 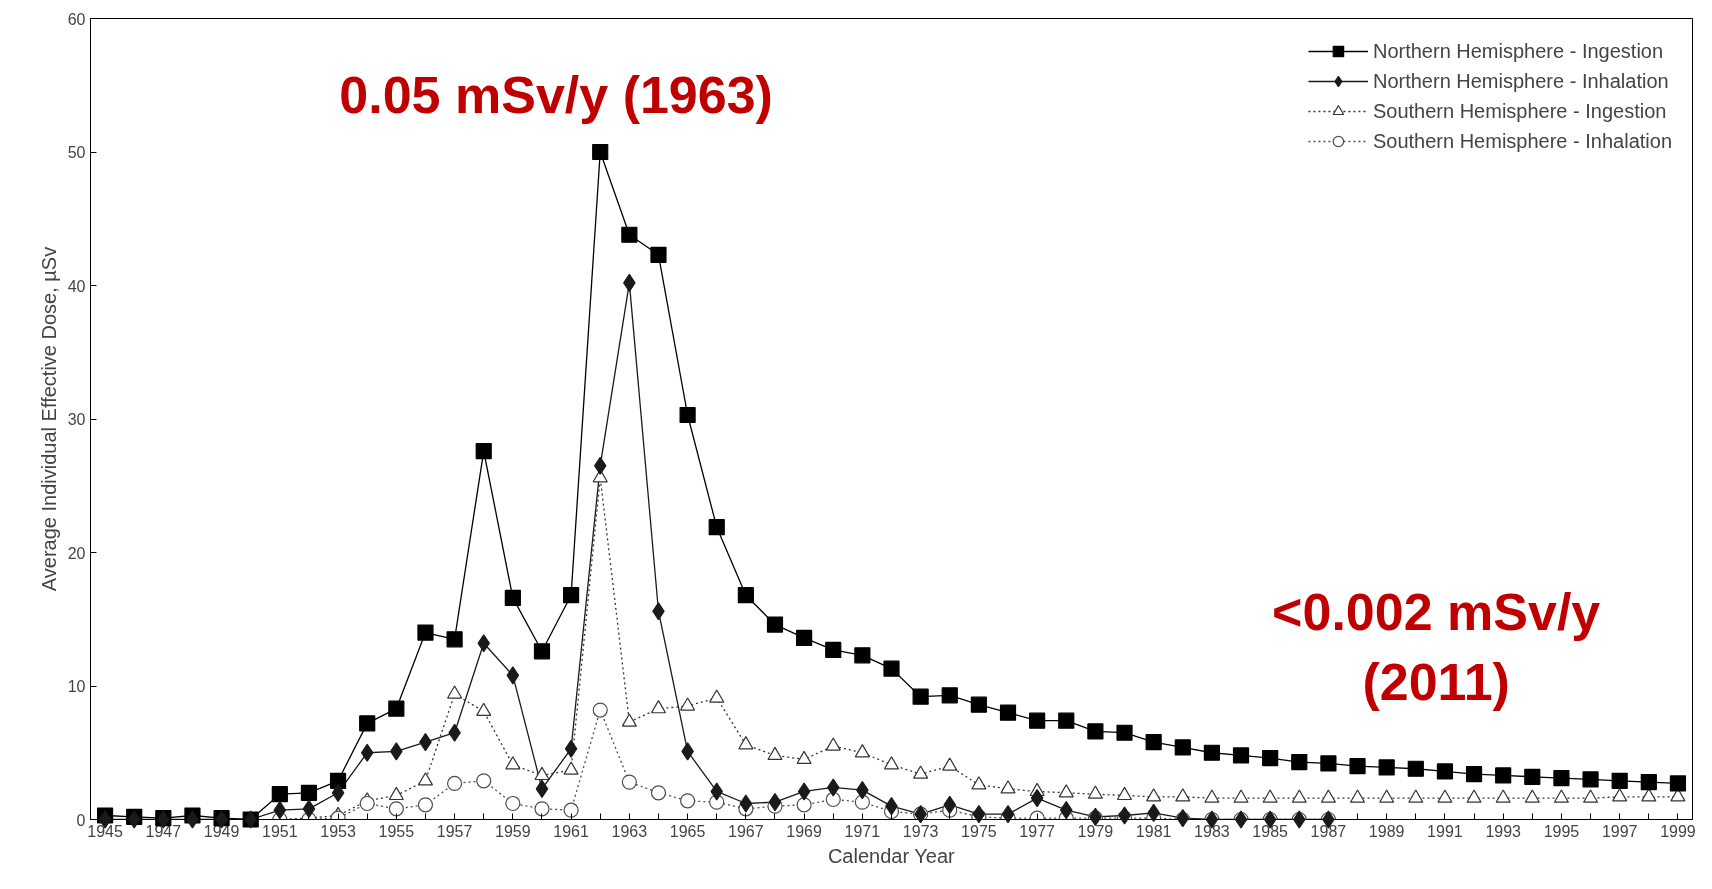 What do you see at coordinates (1386, 831) in the screenshot?
I see `x-tick-label: 1989` at bounding box center [1386, 831].